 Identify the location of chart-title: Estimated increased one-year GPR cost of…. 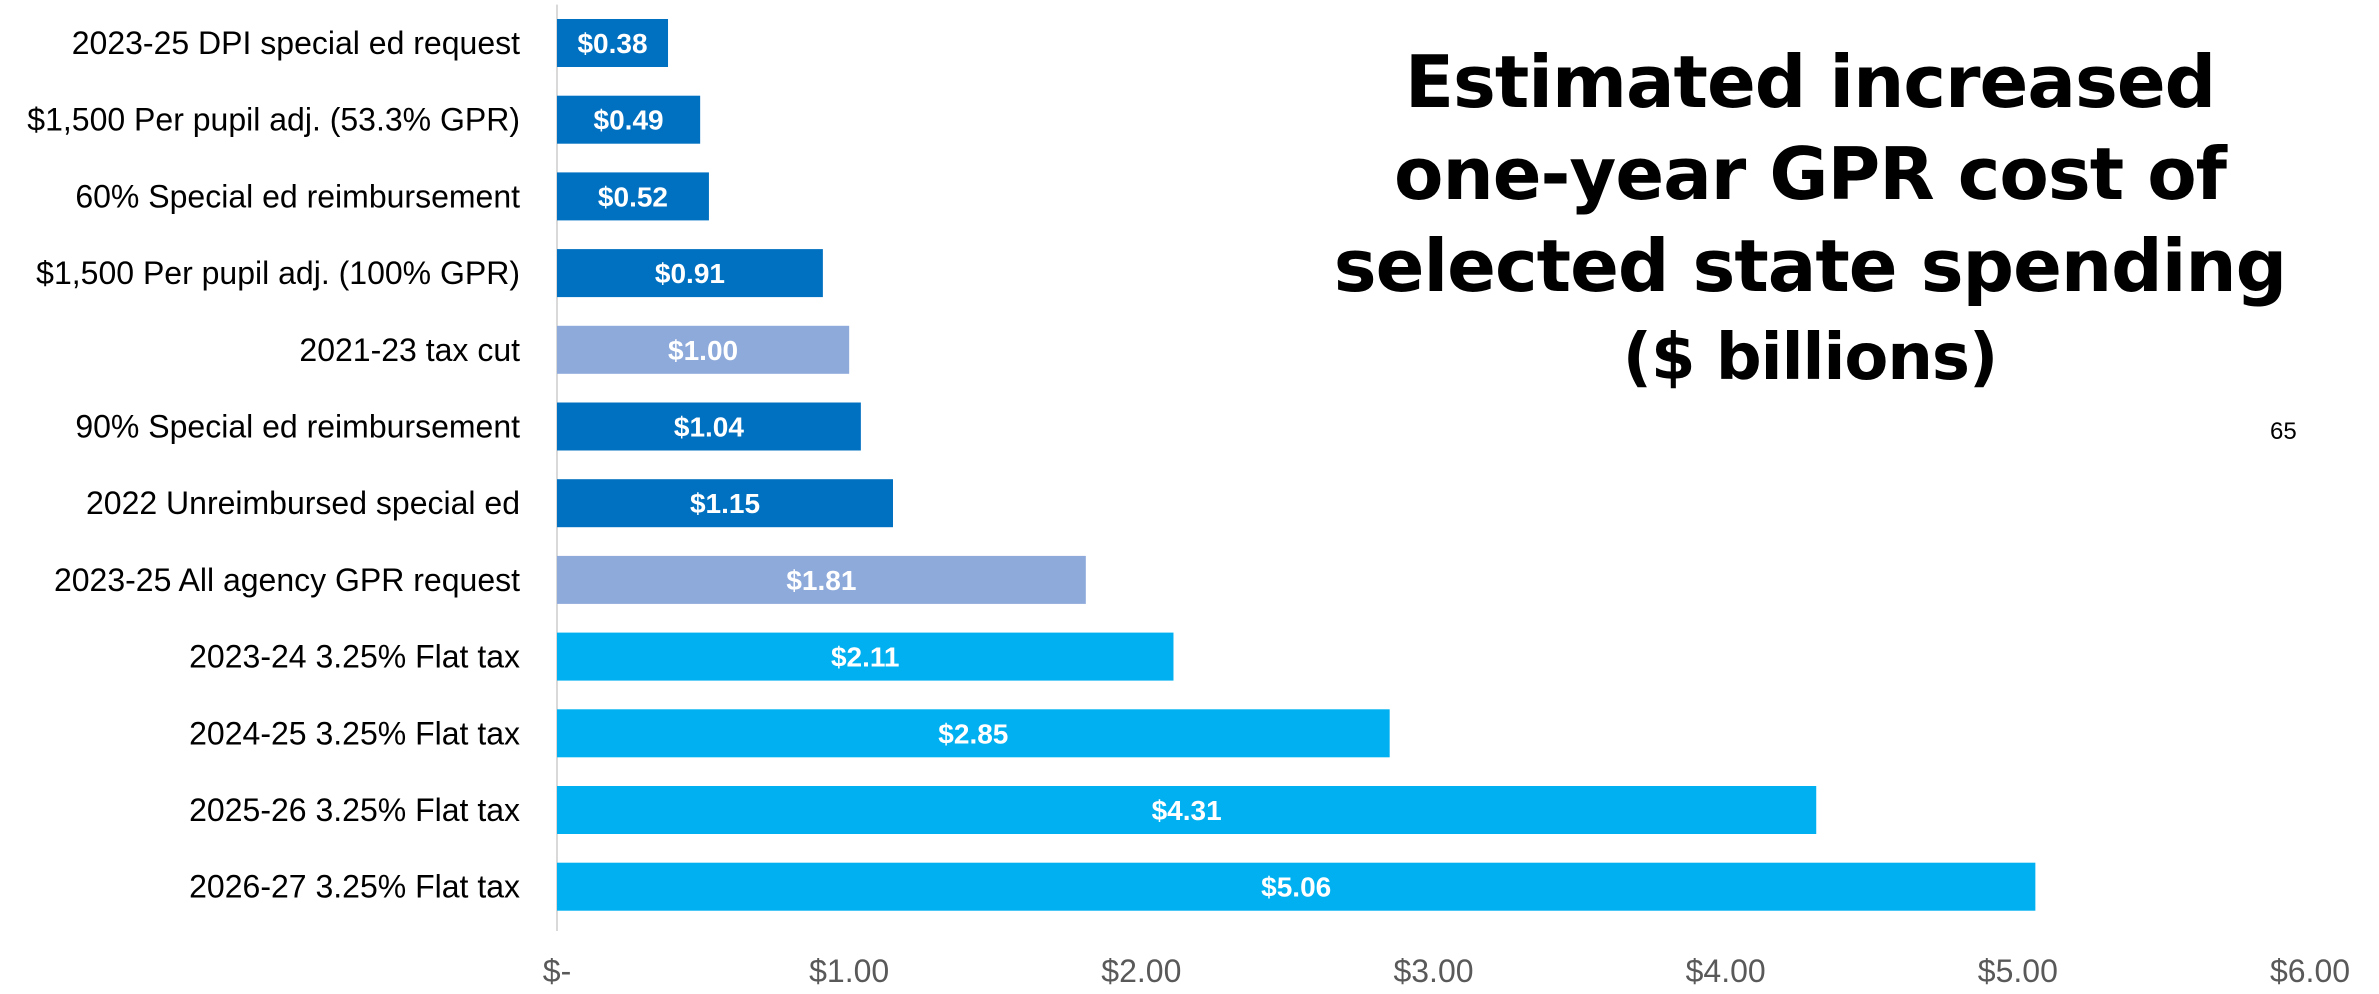
(1810, 220).